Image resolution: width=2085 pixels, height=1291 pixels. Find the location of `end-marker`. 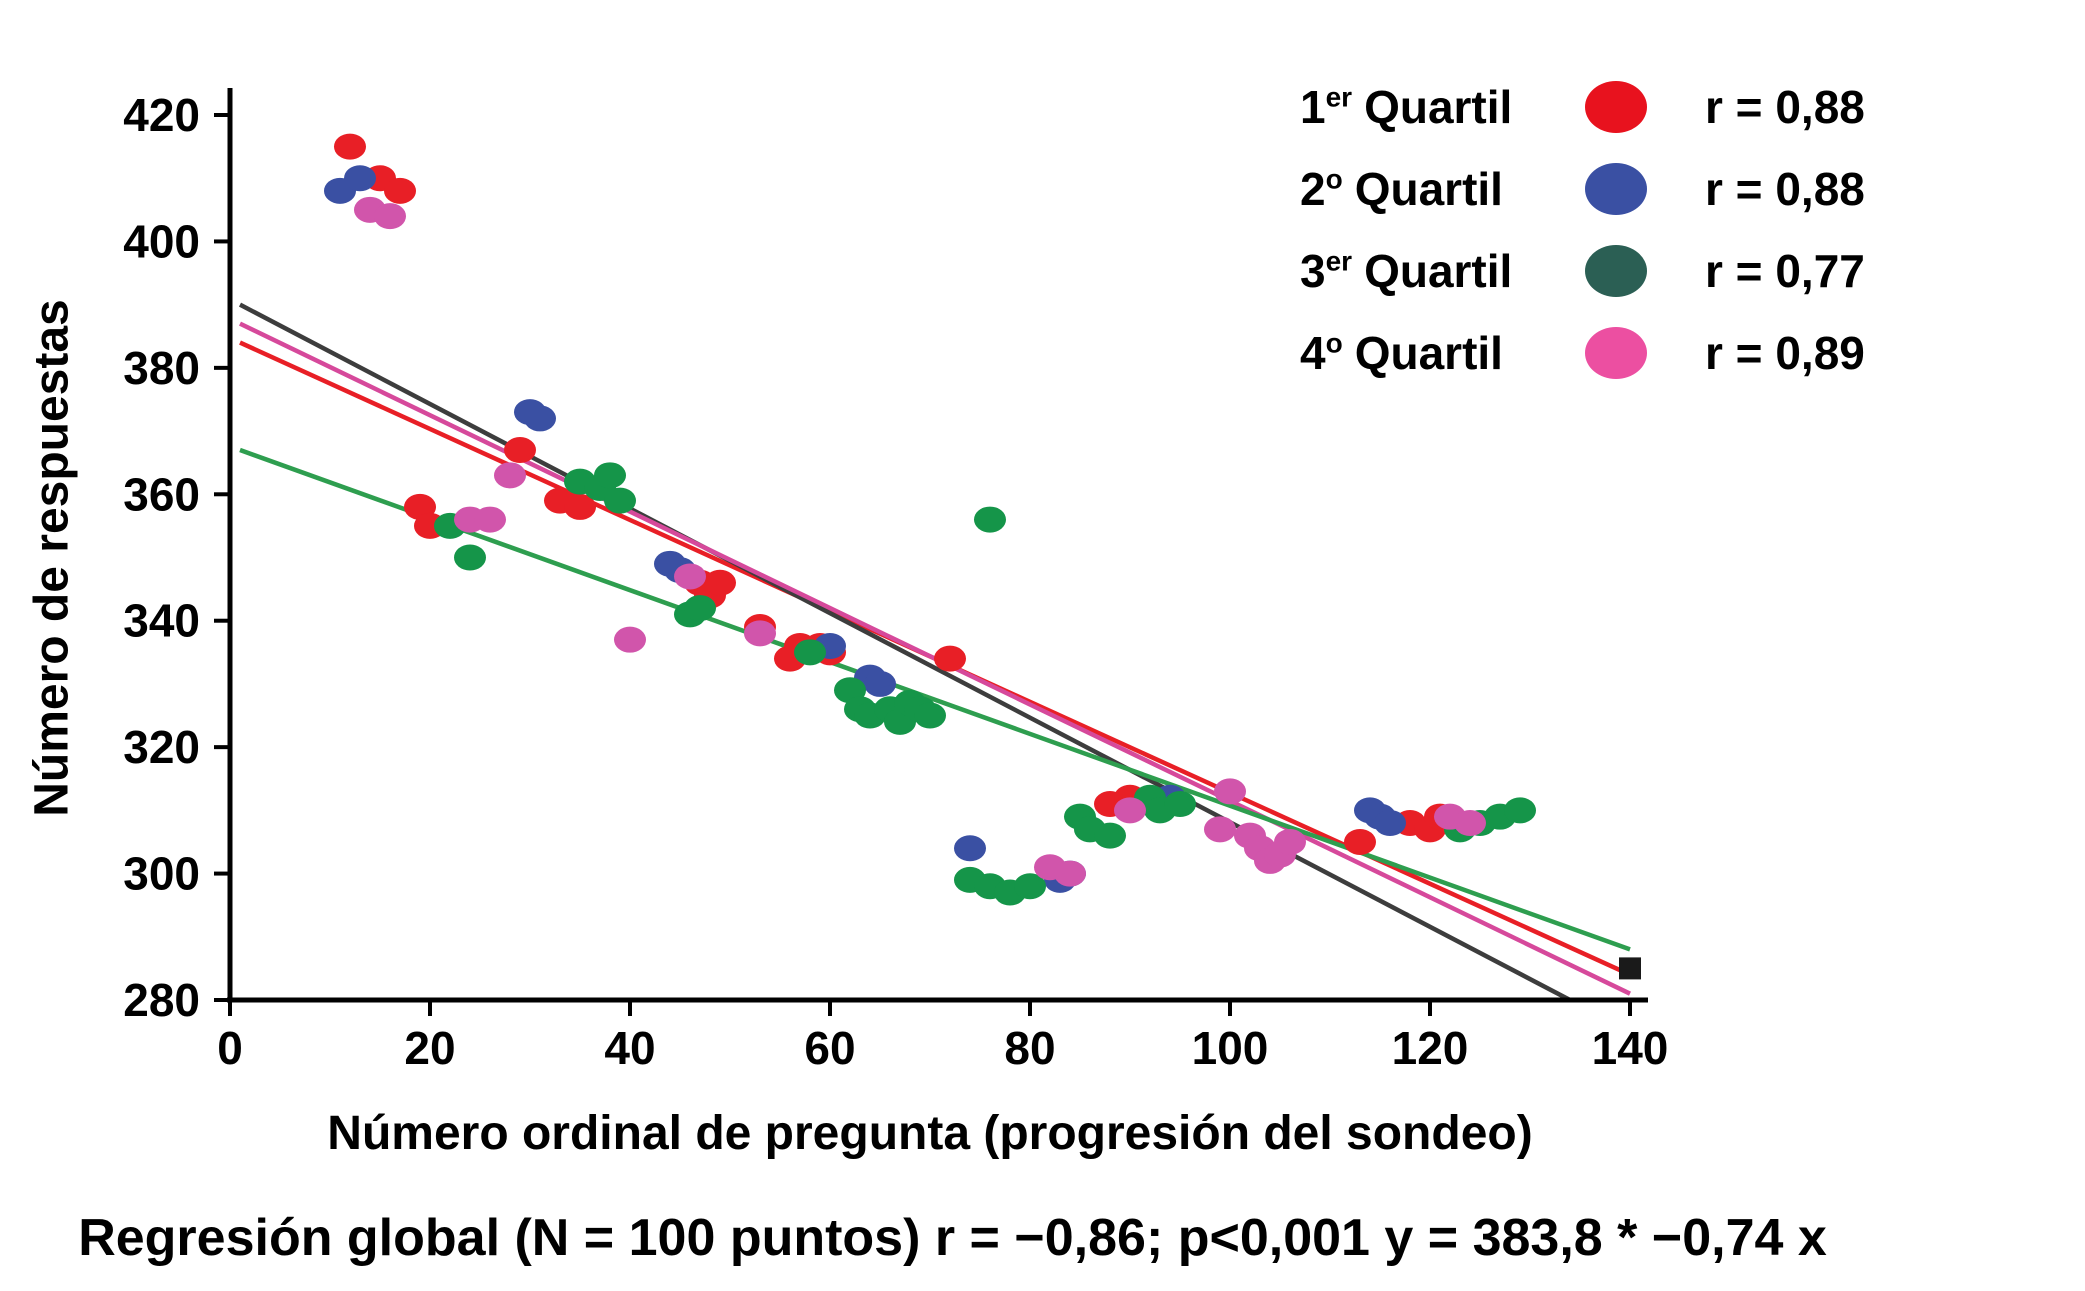

end-marker is located at coordinates (1630, 968).